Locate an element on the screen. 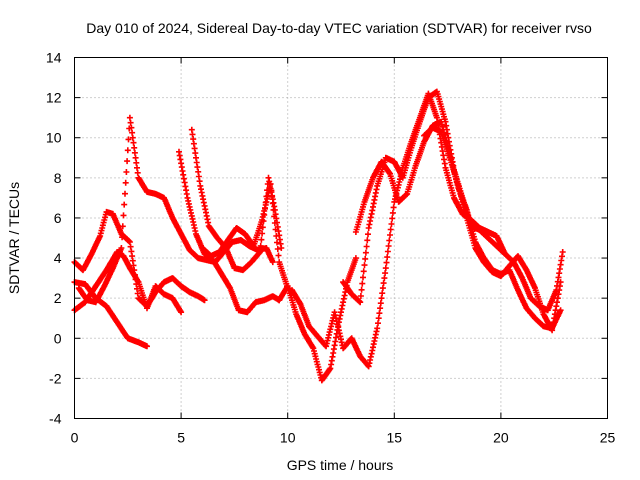  x-tick-label: 15 is located at coordinates (395, 438).